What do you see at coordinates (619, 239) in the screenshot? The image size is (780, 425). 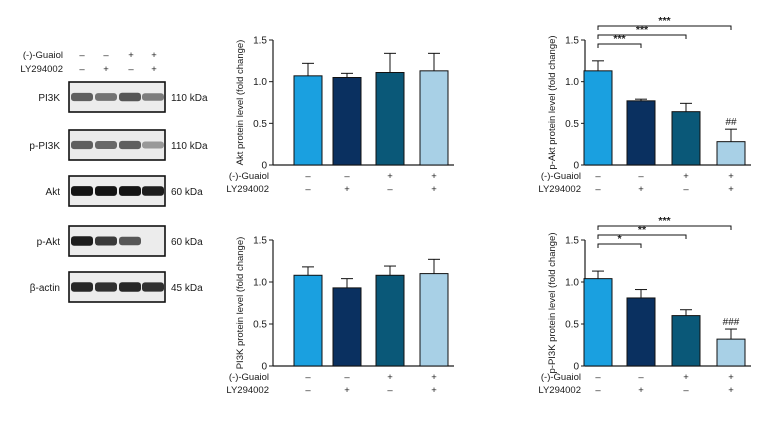 I see `significance-label: *` at bounding box center [619, 239].